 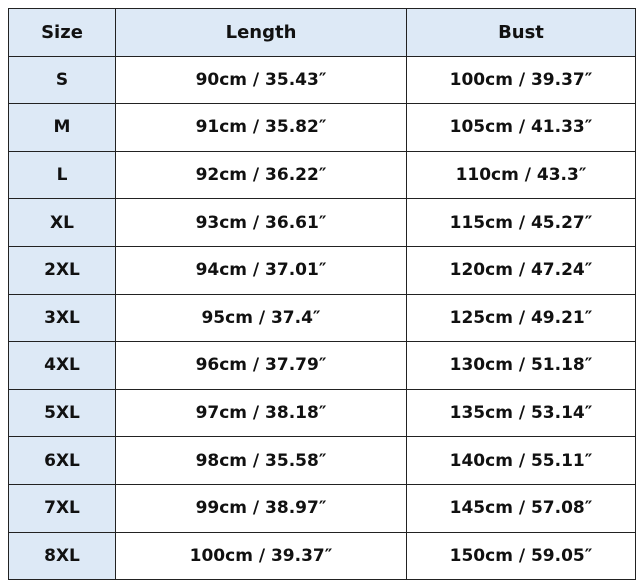 What do you see at coordinates (261, 413) in the screenshot?
I see `cell-length: 97cm / 38.18″` at bounding box center [261, 413].